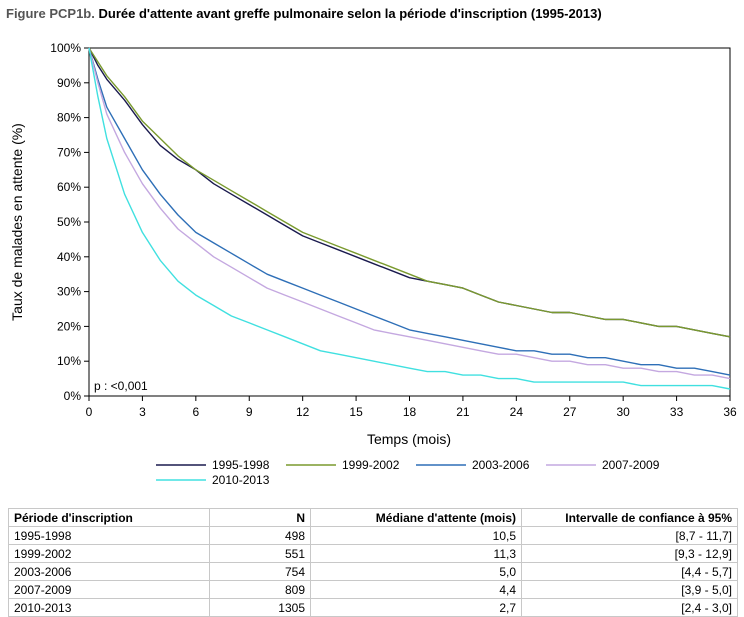 This screenshot has height=617, width=744. Describe the element at coordinates (677, 412) in the screenshot. I see `x-tick-label: 33` at that location.